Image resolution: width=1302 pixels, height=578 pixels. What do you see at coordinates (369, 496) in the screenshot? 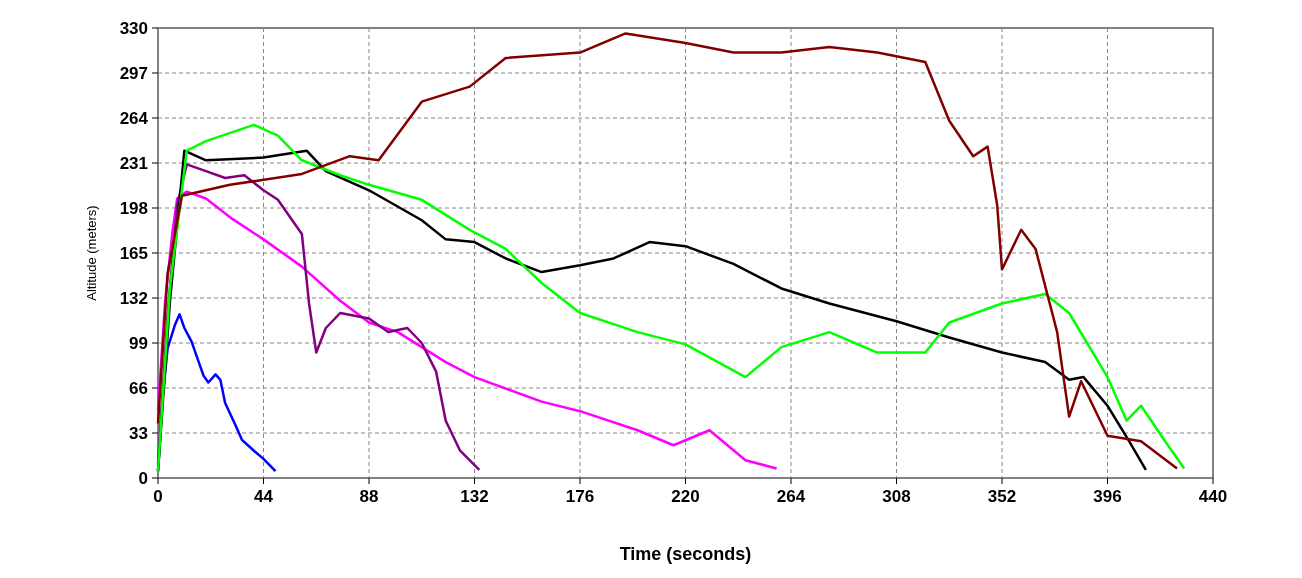
I see `x-tick-label: 88` at bounding box center [369, 496].